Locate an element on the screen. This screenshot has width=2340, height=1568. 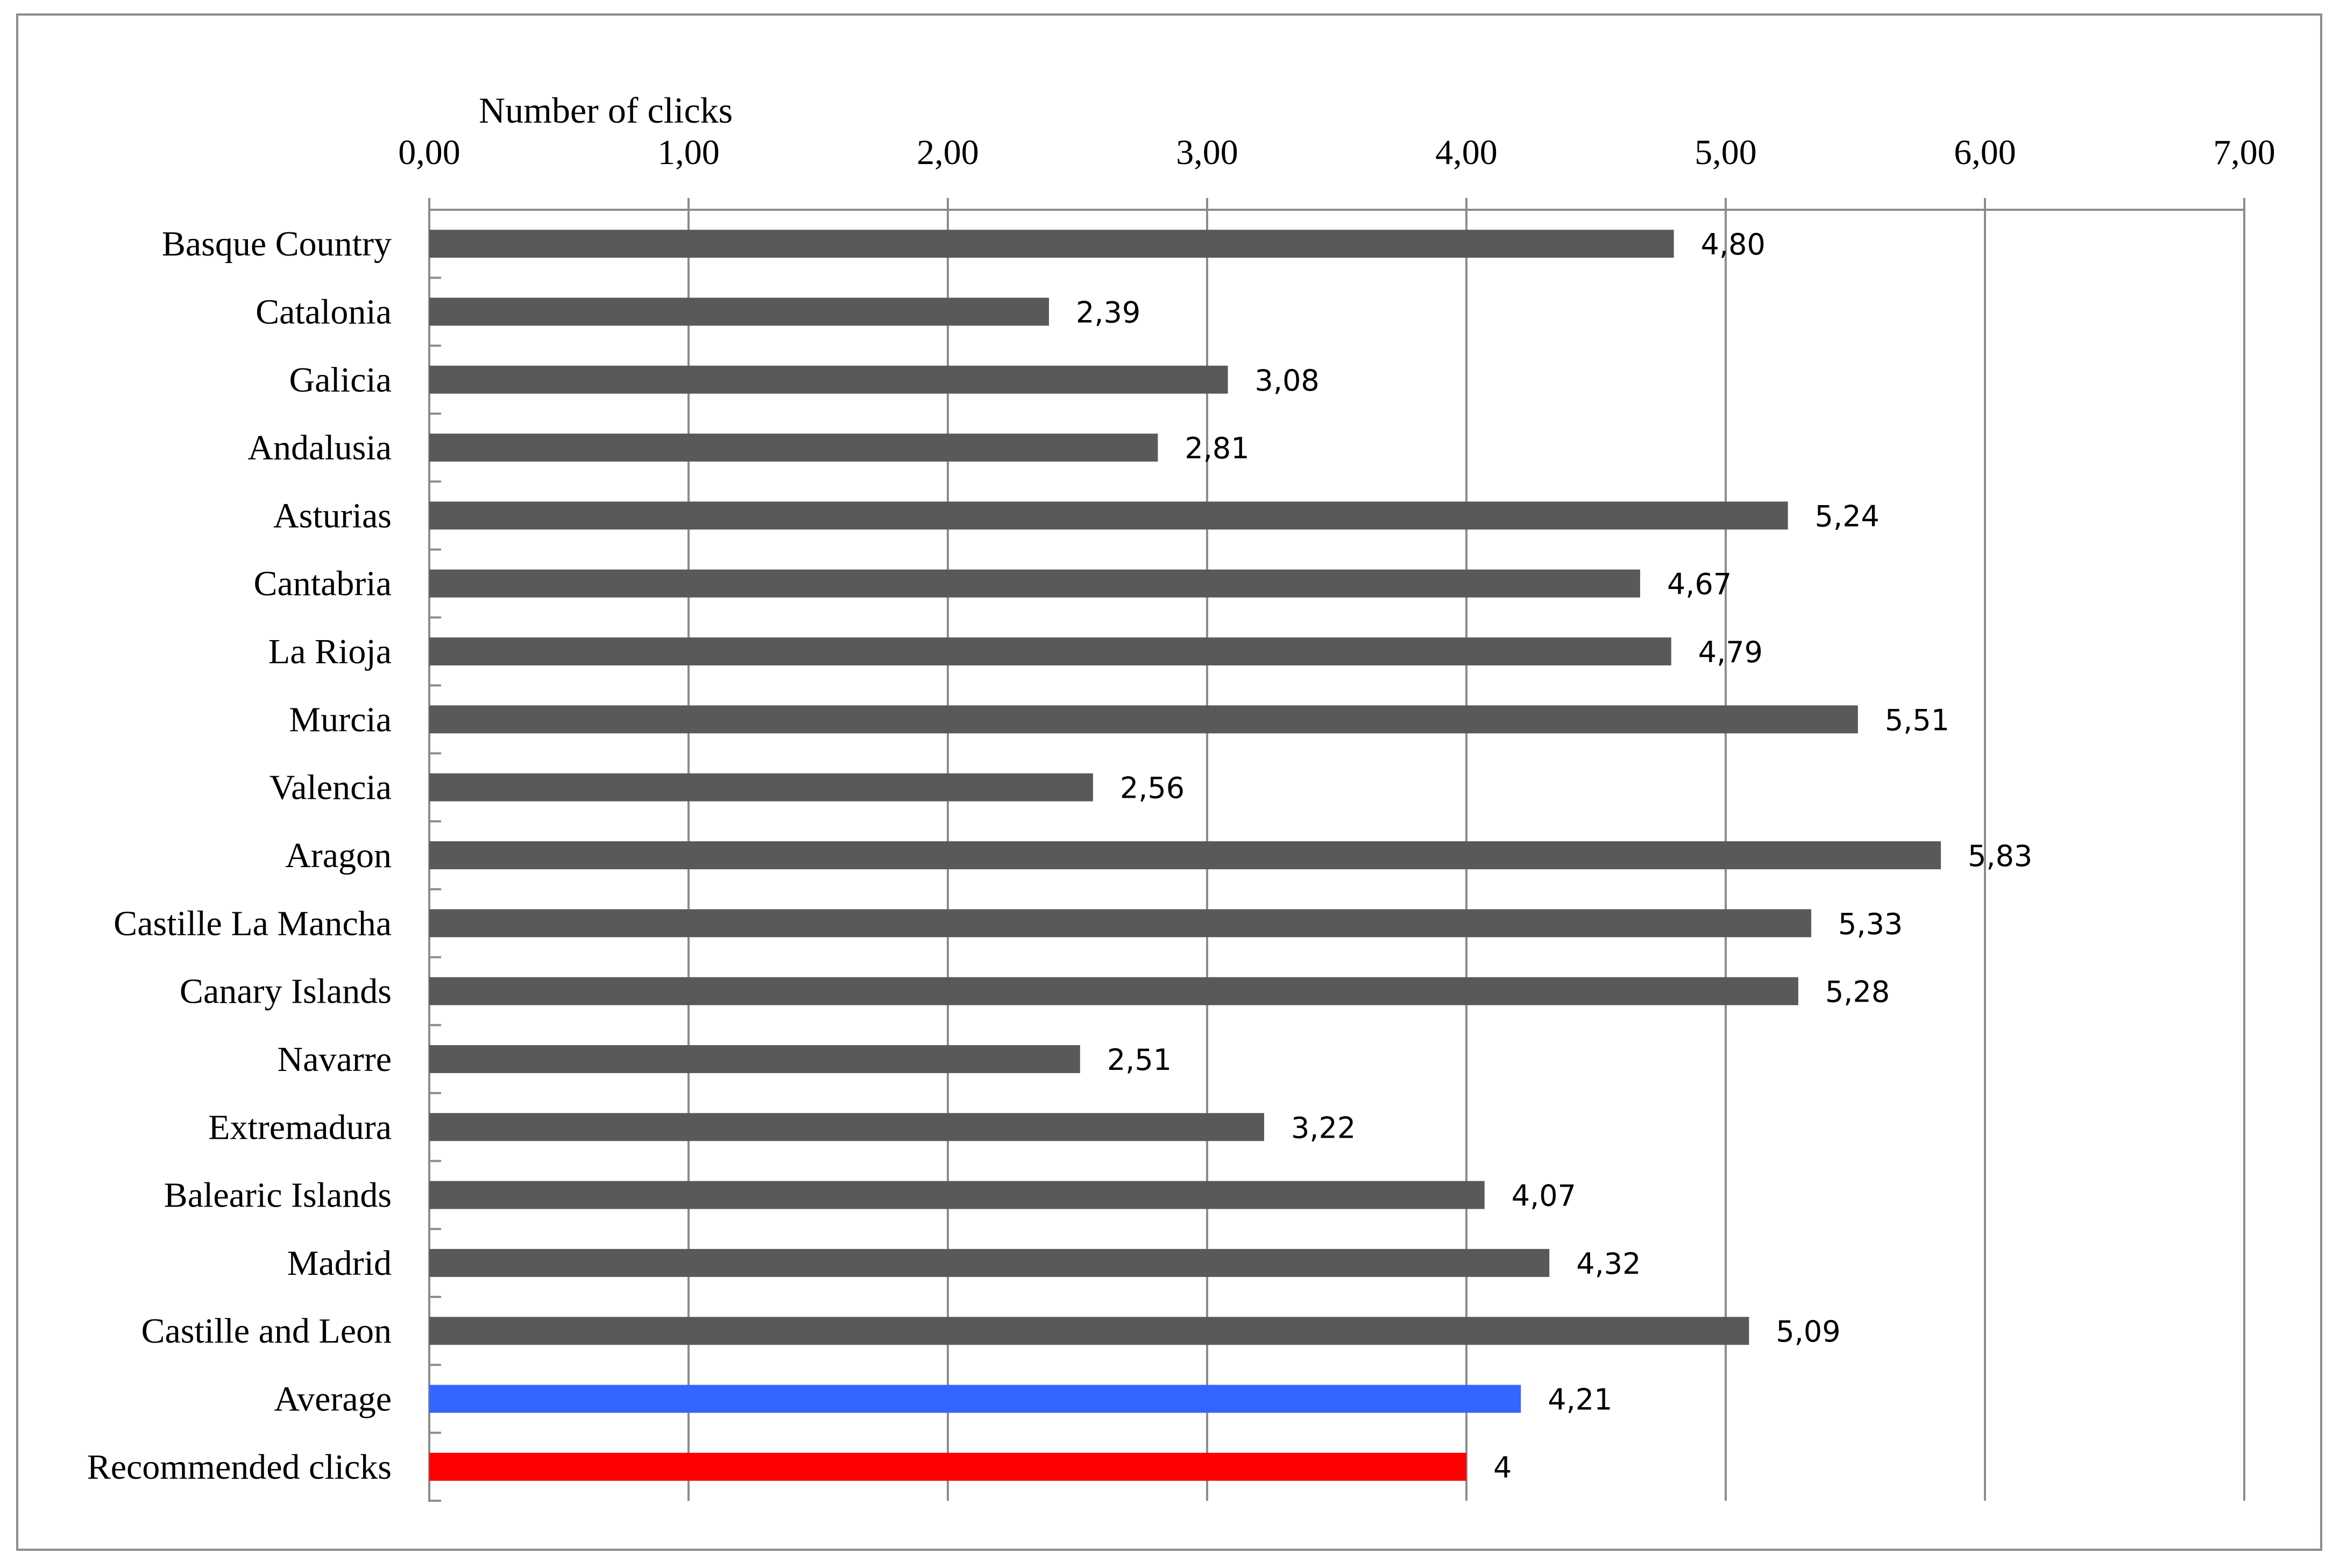
category-label-galicia: Galicia is located at coordinates (340, 380).